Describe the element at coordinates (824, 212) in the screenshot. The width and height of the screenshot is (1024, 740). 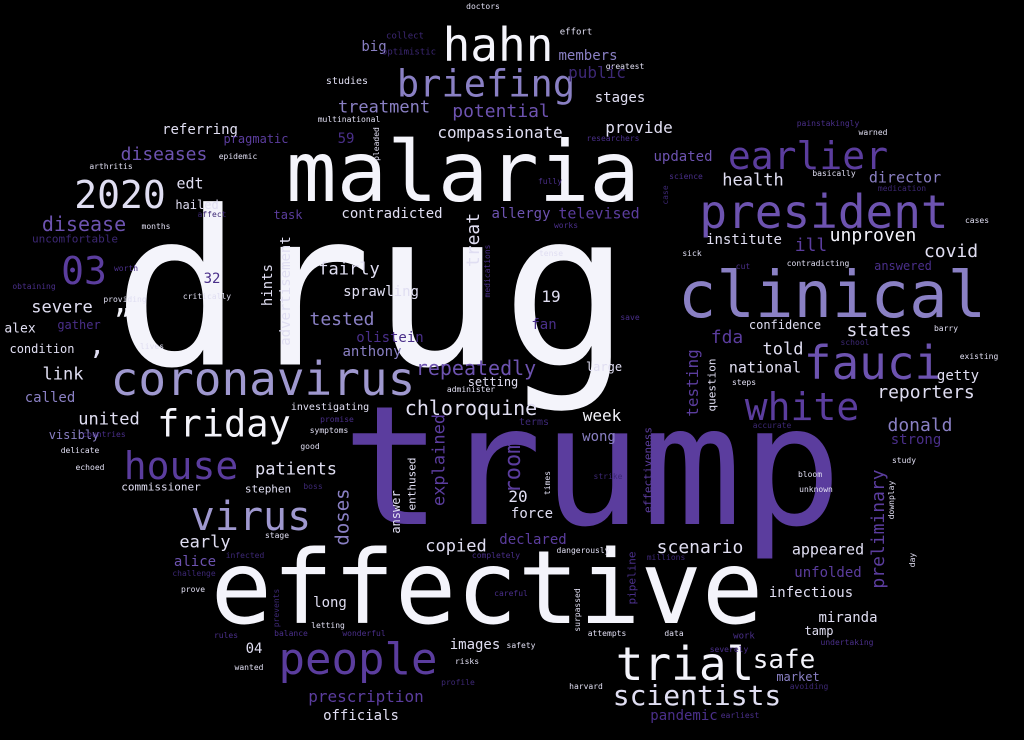
I see `word-president: president` at that location.